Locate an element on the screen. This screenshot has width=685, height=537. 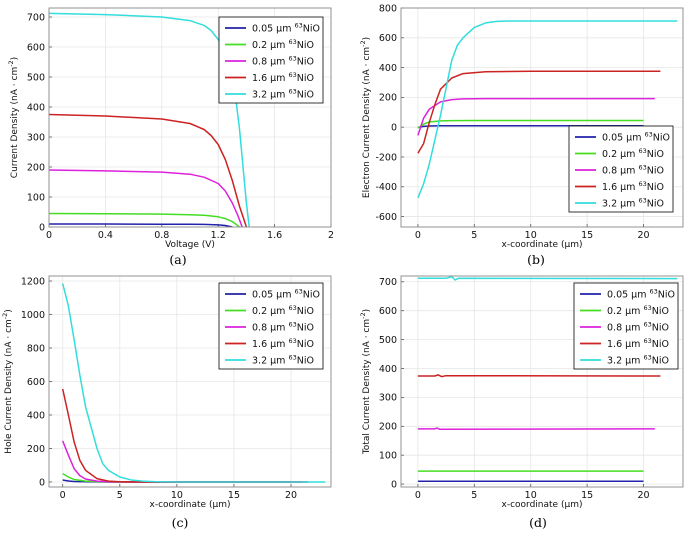
y-tick-label: 100 is located at coordinates (36, 197).